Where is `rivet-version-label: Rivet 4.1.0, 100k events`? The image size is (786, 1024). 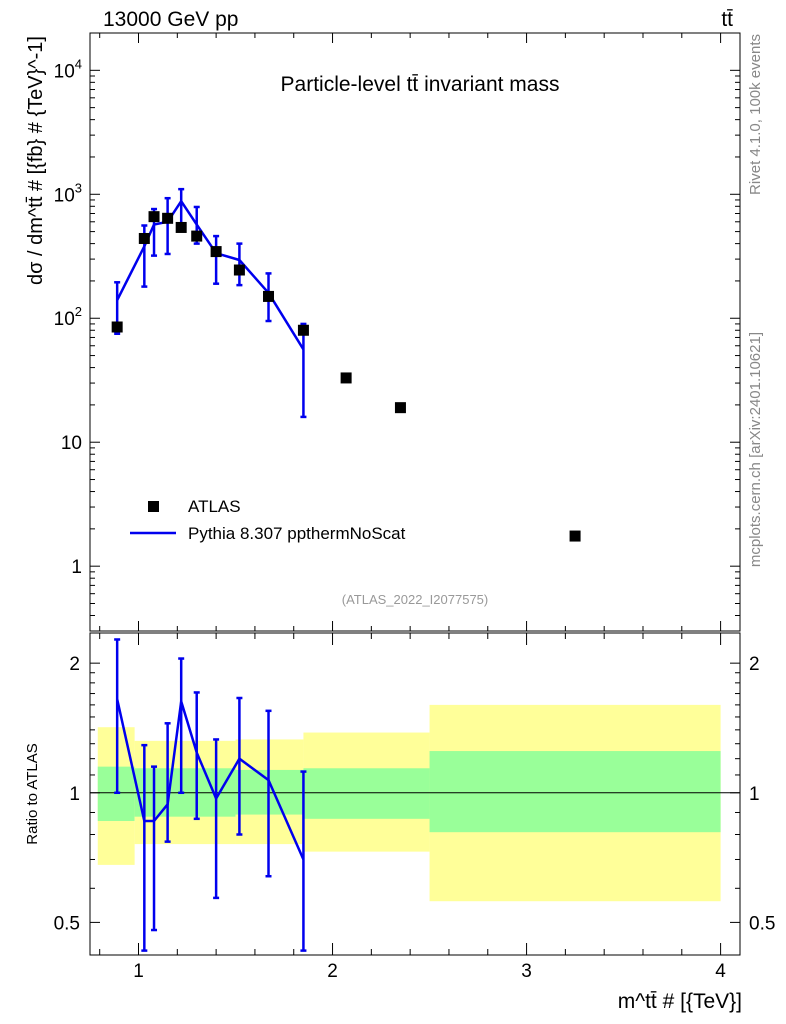
rivet-version-label: Rivet 4.1.0, 100k events is located at coordinates (755, 114).